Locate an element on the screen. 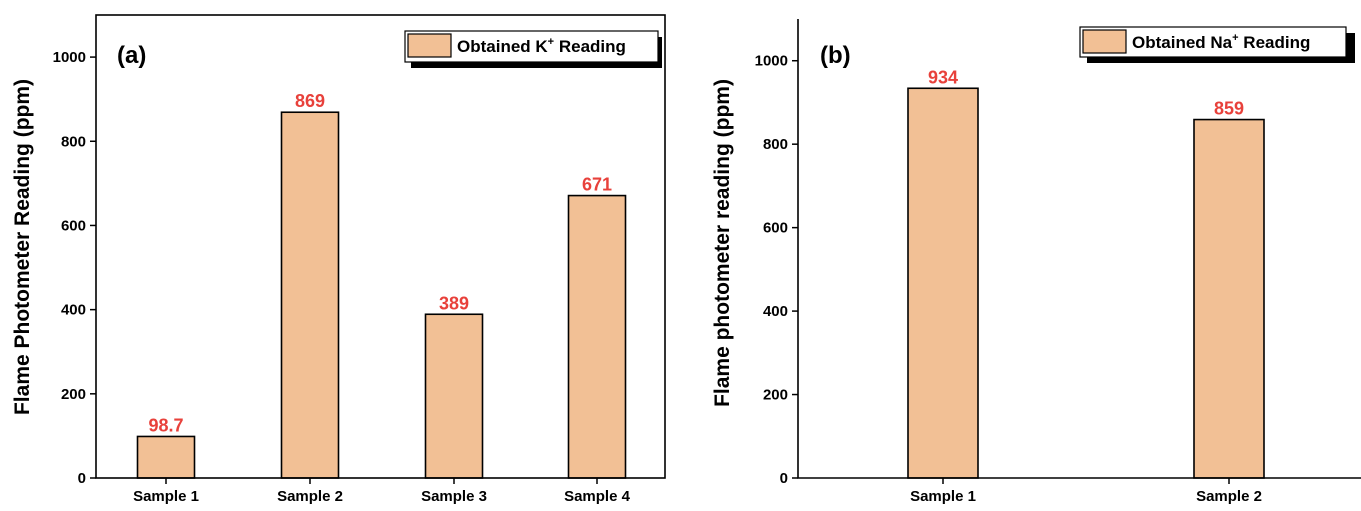 The image size is (1361, 511). legend-sup-b: + is located at coordinates (1235, 38).